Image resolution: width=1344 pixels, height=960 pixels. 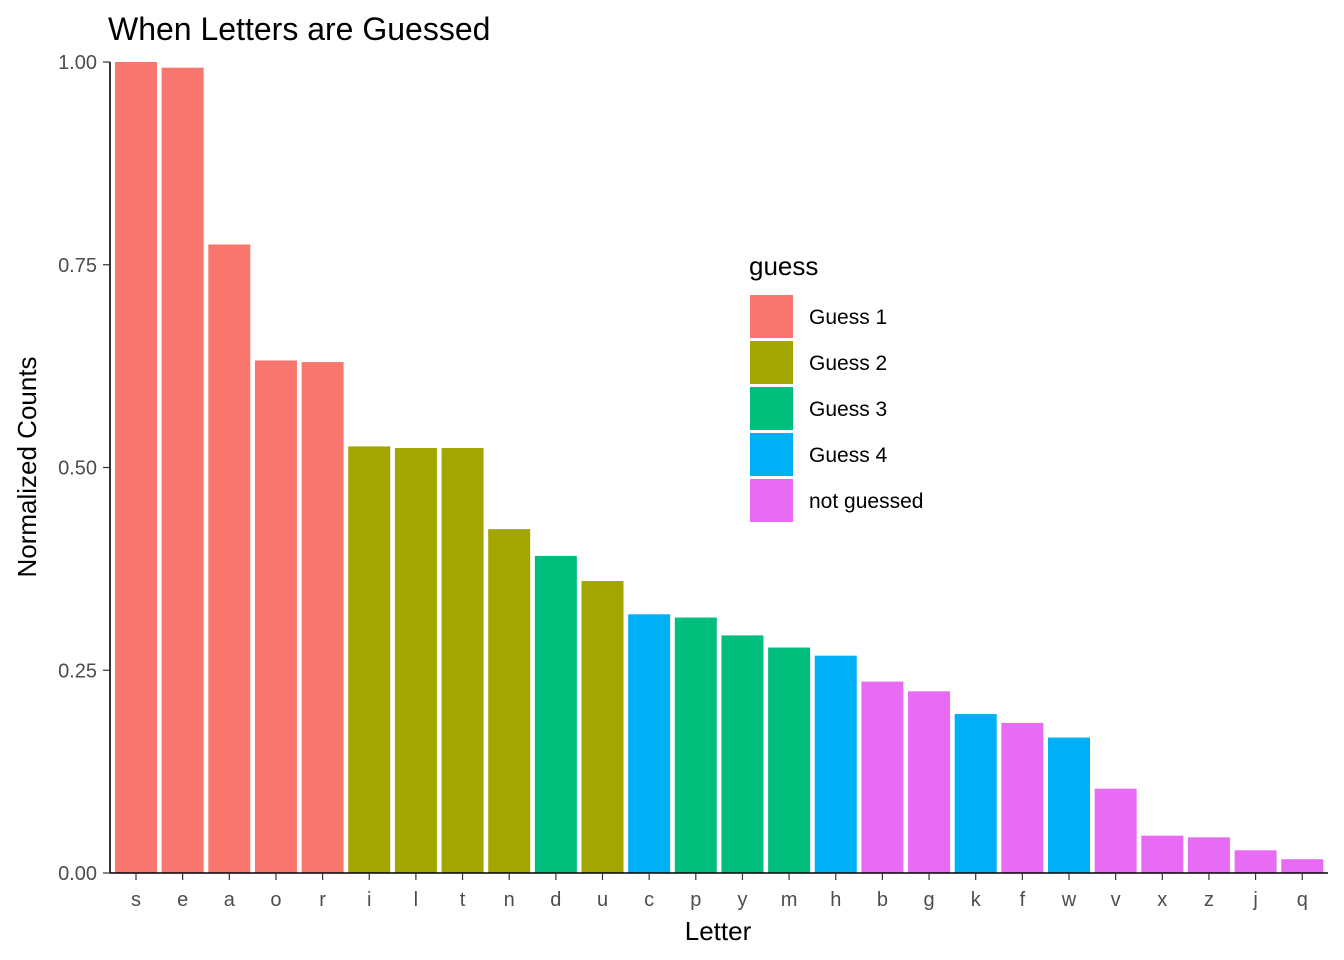 I want to click on x-tick-label: a, so click(x=230, y=900).